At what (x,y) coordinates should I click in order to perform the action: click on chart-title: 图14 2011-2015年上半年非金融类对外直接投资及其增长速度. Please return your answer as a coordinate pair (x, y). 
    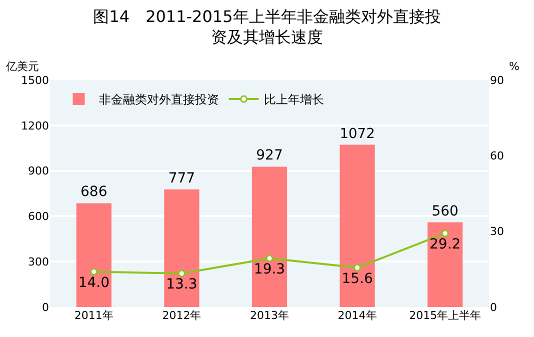
    Looking at the image, I should click on (267, 26).